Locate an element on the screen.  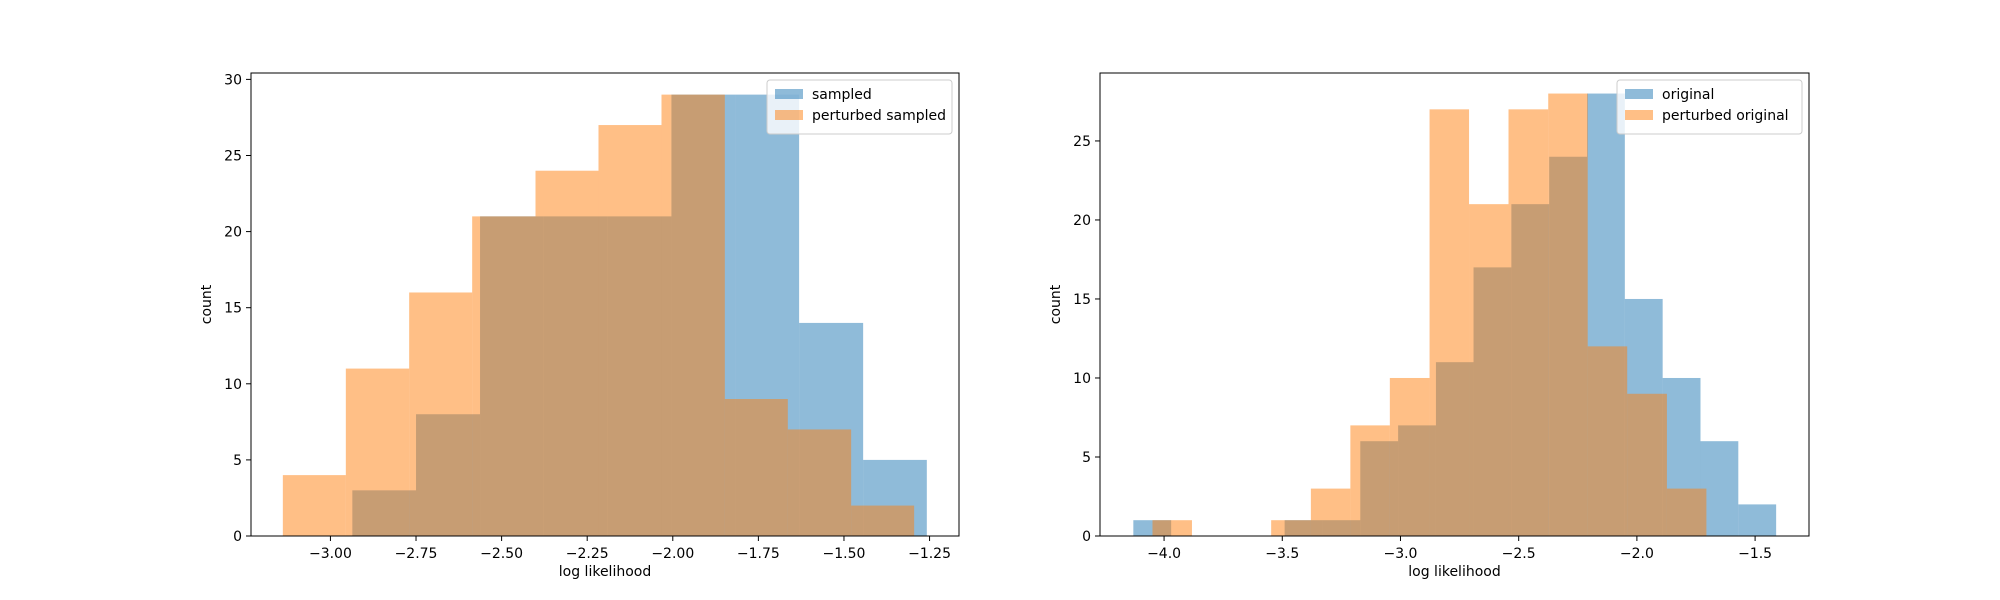
x-tick-label: −2.50 is located at coordinates (501, 554).